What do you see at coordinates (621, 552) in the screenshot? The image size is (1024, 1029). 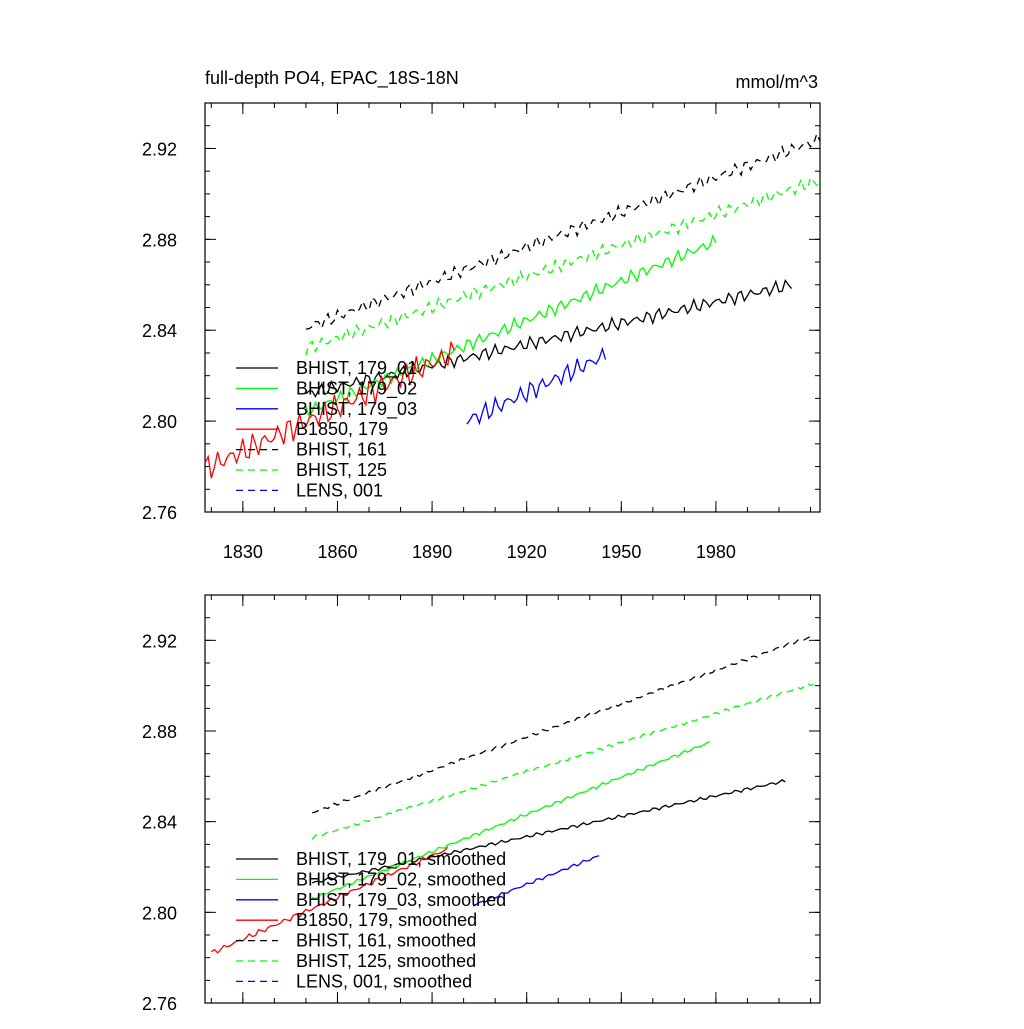 I see `x-tick-label: 1950` at bounding box center [621, 552].